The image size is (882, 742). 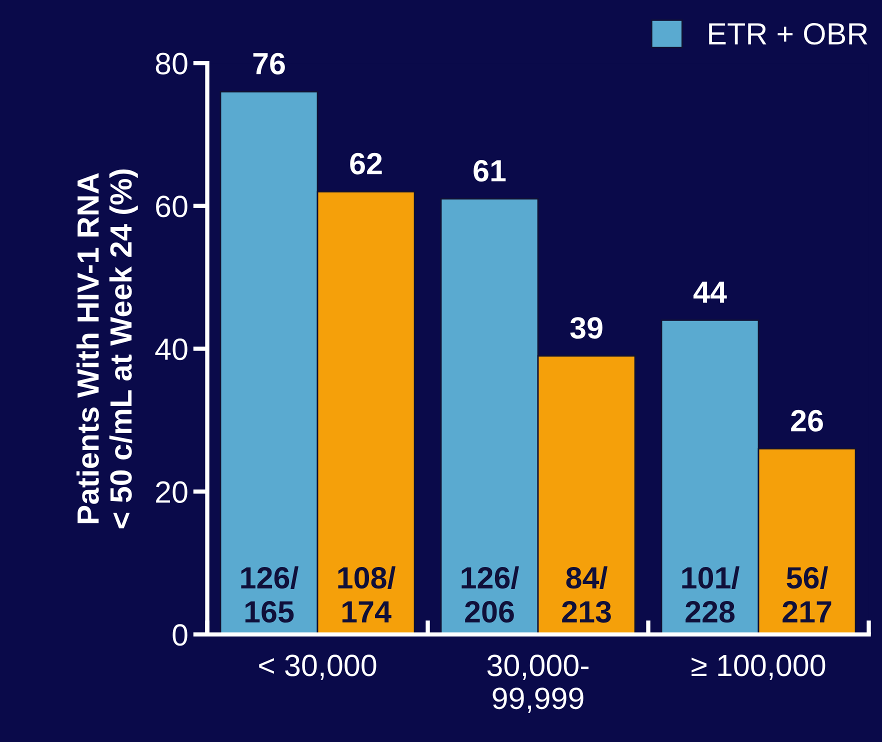 I want to click on annotation: 56/ 217, so click(x=807, y=594).